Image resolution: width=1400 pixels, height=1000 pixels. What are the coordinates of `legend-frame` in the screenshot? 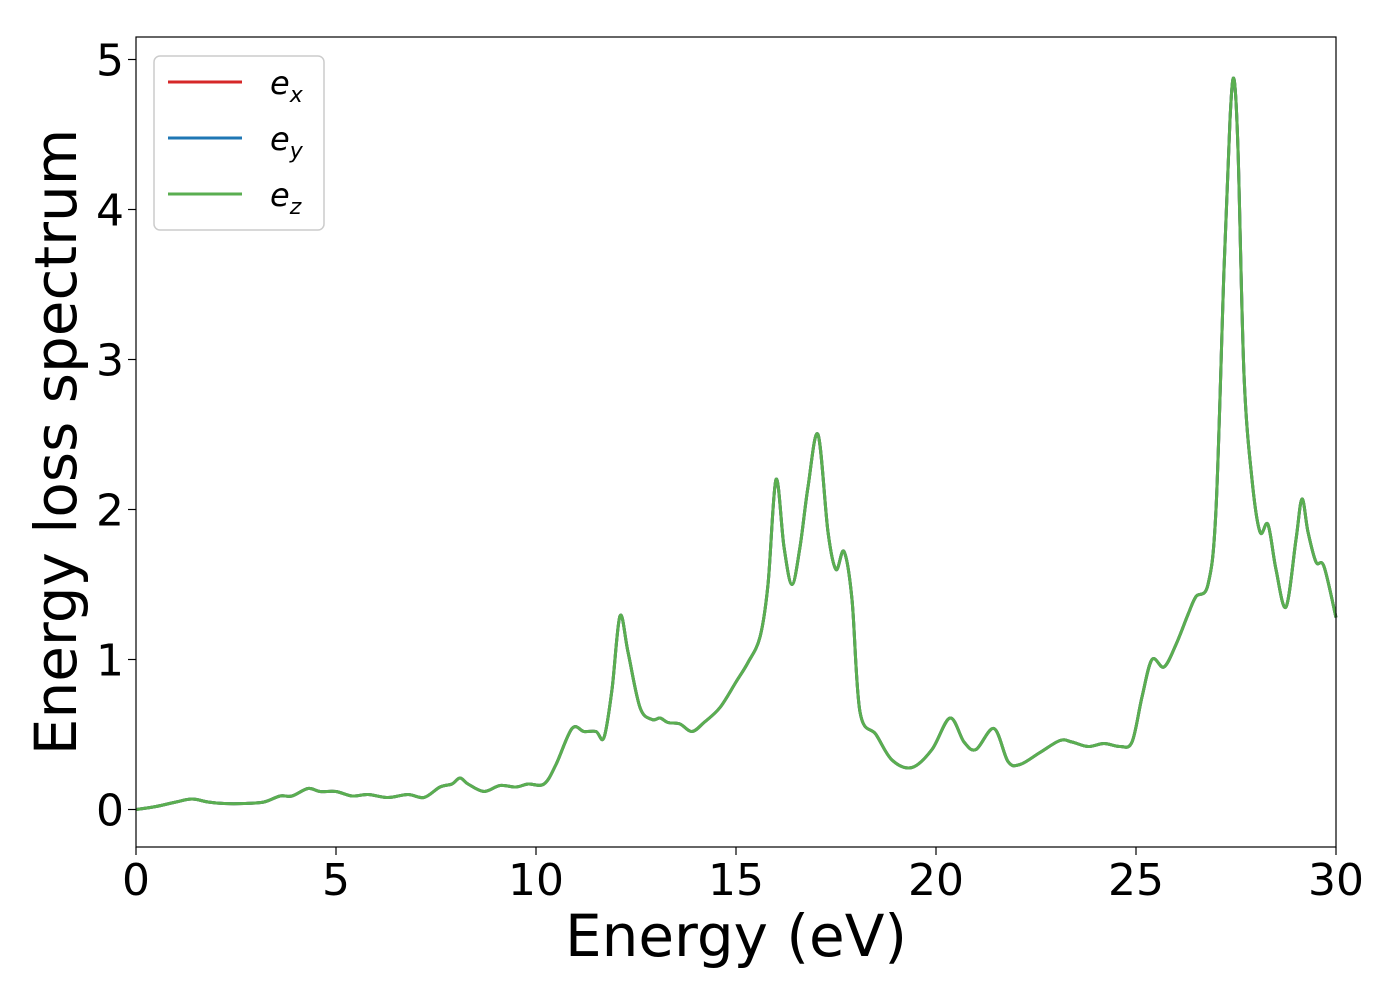 It's located at (239, 143).